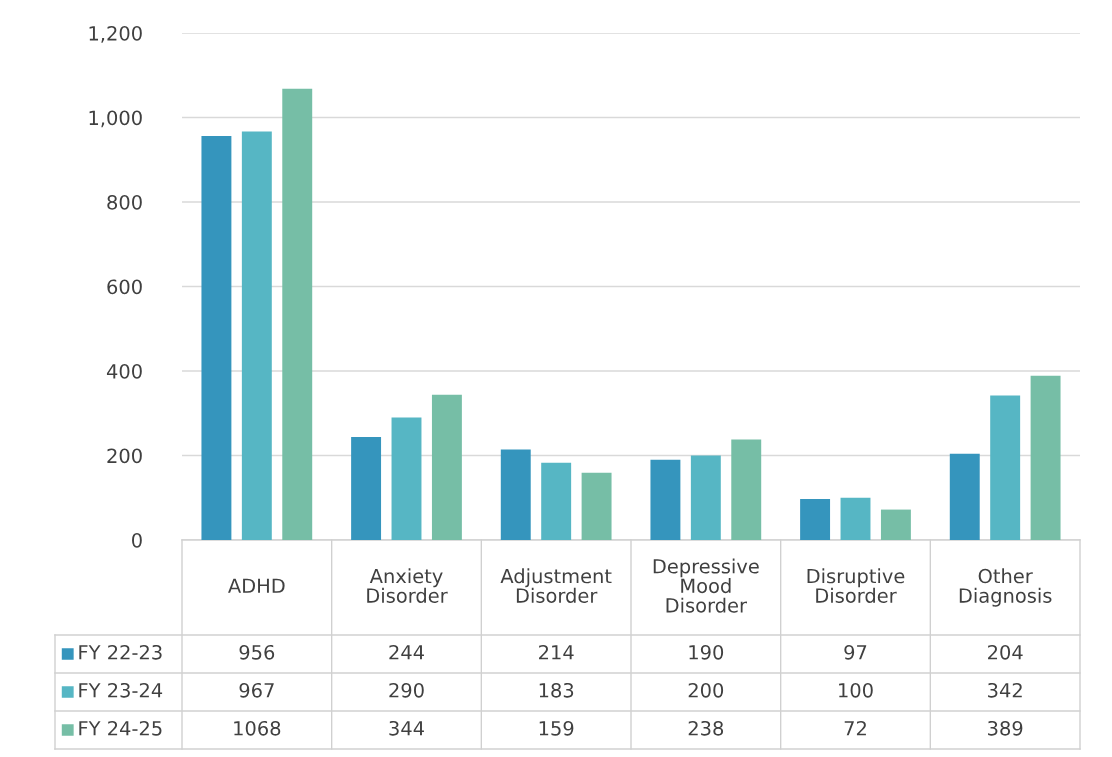 The image size is (1112, 757). Describe the element at coordinates (706, 728) in the screenshot. I see `data-label: 238` at that location.